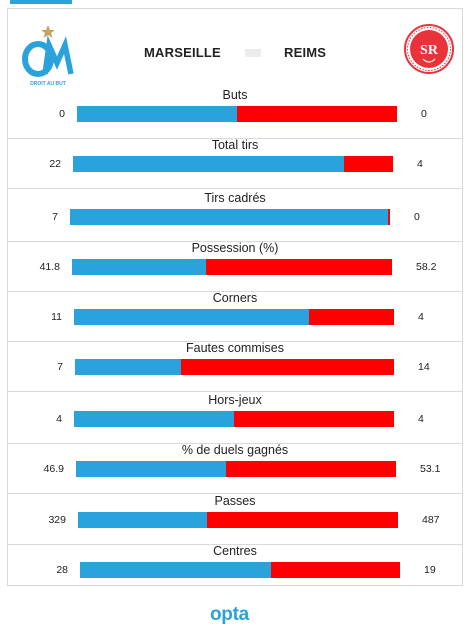 This screenshot has height=638, width=471. Describe the element at coordinates (57, 520) in the screenshot. I see `home-value: 329` at that location.